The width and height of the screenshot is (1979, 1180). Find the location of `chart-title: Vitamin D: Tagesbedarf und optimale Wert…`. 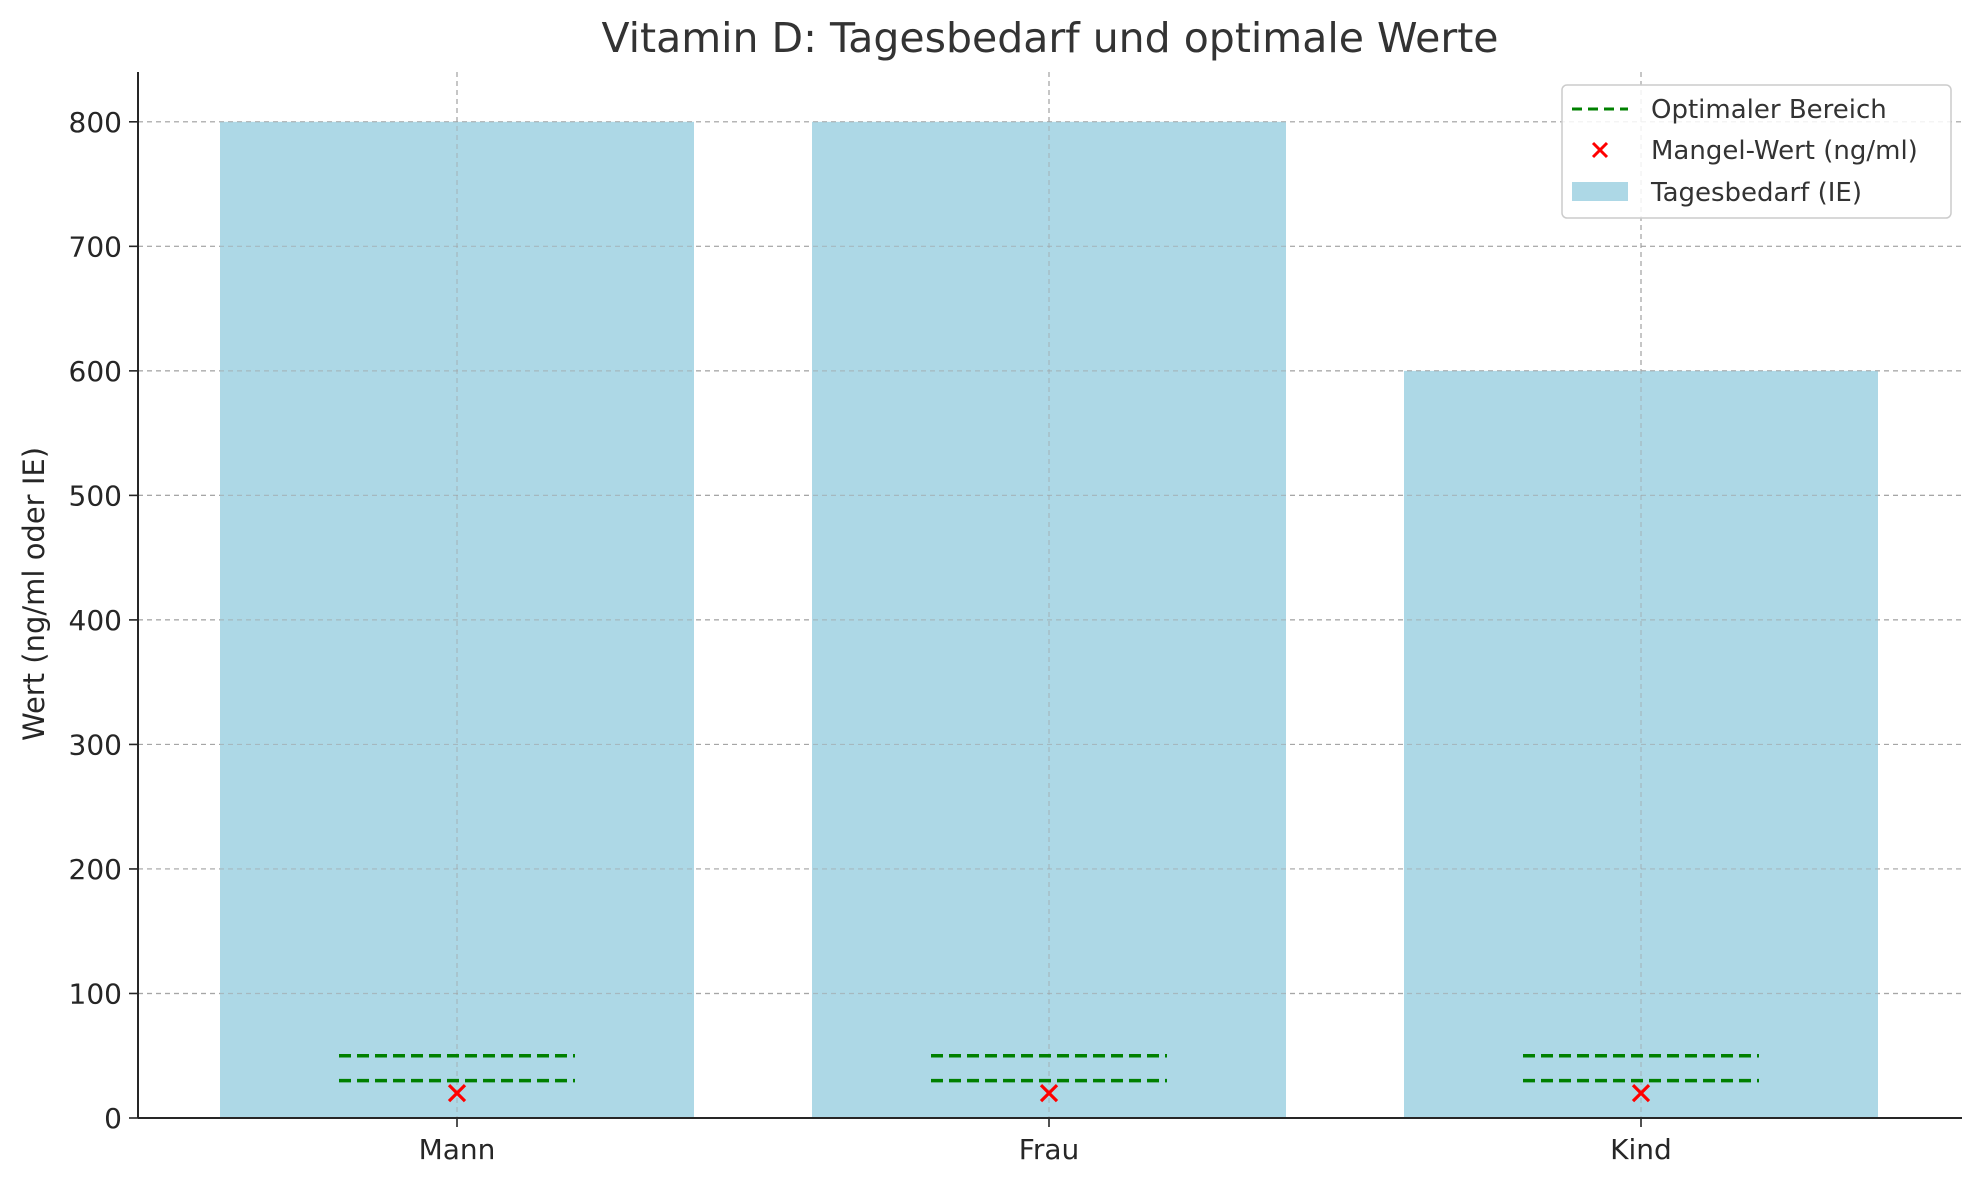

chart-title: Vitamin D: Tagesbedarf und optimale Wert… is located at coordinates (1049, 38).